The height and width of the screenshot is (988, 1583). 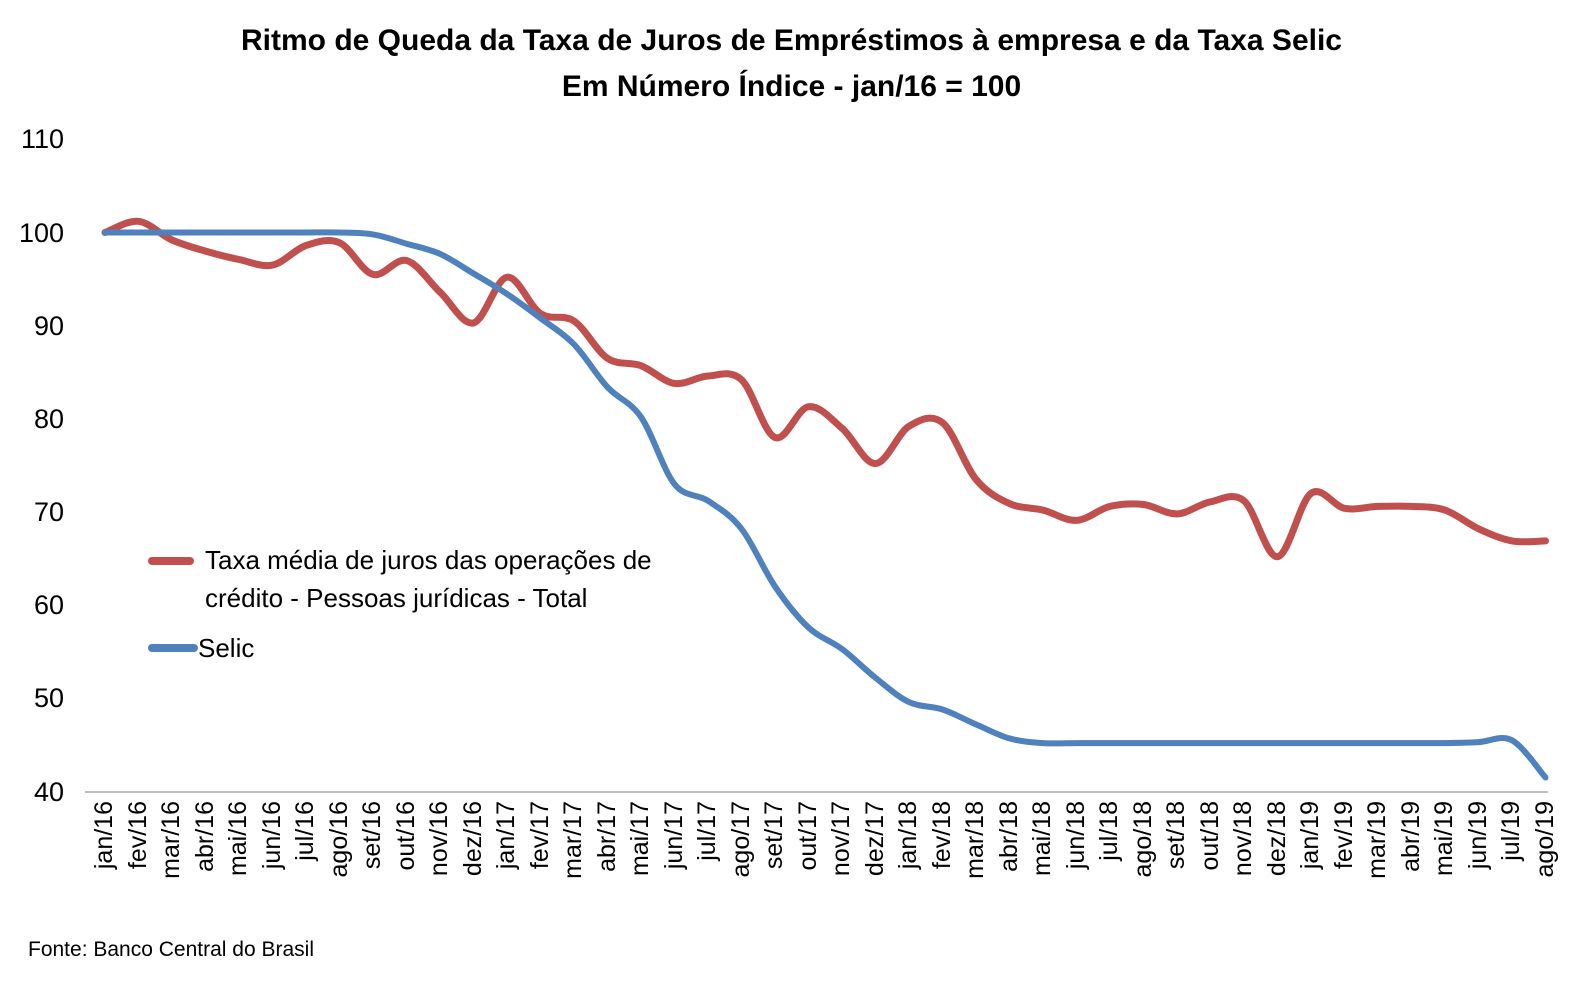 What do you see at coordinates (774, 835) in the screenshot?
I see `x-axis-tick-label: set/17` at bounding box center [774, 835].